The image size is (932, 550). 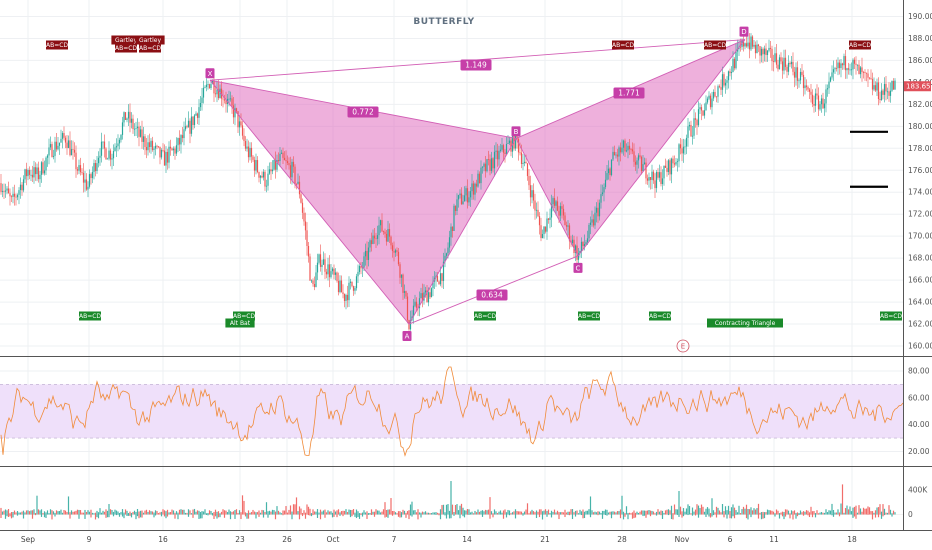 I want to click on pivot-label-x: X, so click(x=210, y=74).